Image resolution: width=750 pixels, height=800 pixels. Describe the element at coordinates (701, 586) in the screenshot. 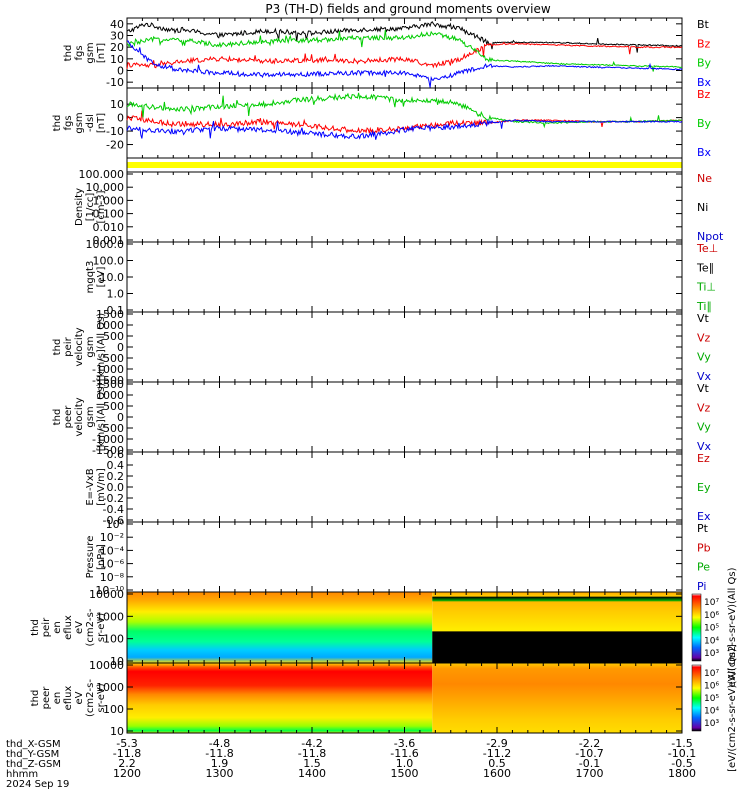

I see `legend-label: Pi` at that location.